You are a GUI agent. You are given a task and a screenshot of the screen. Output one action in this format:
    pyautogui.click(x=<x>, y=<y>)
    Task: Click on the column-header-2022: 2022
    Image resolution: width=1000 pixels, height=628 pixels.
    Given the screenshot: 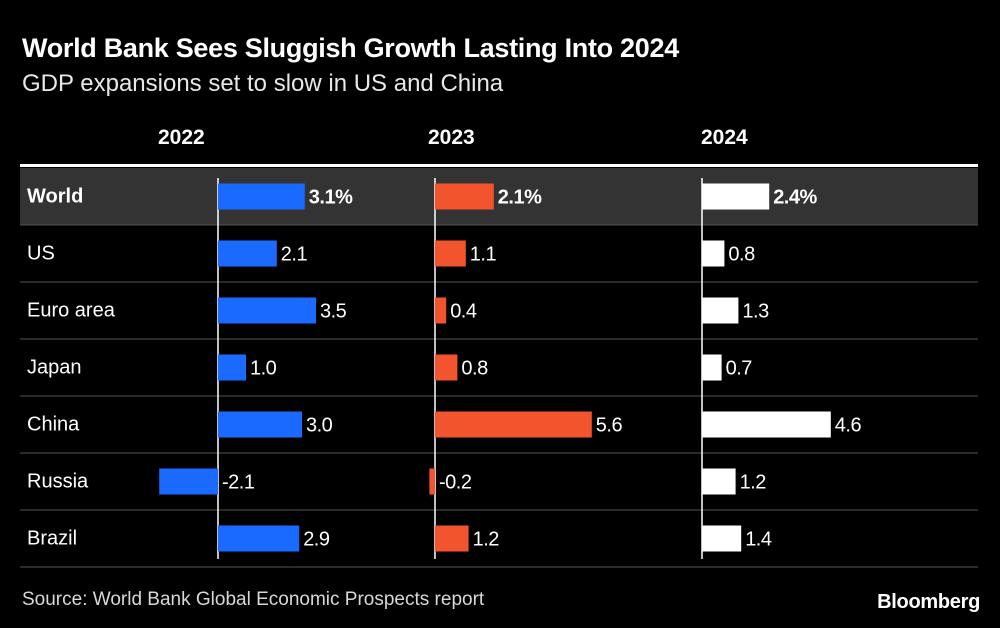 What is the action you would take?
    pyautogui.click(x=181, y=137)
    